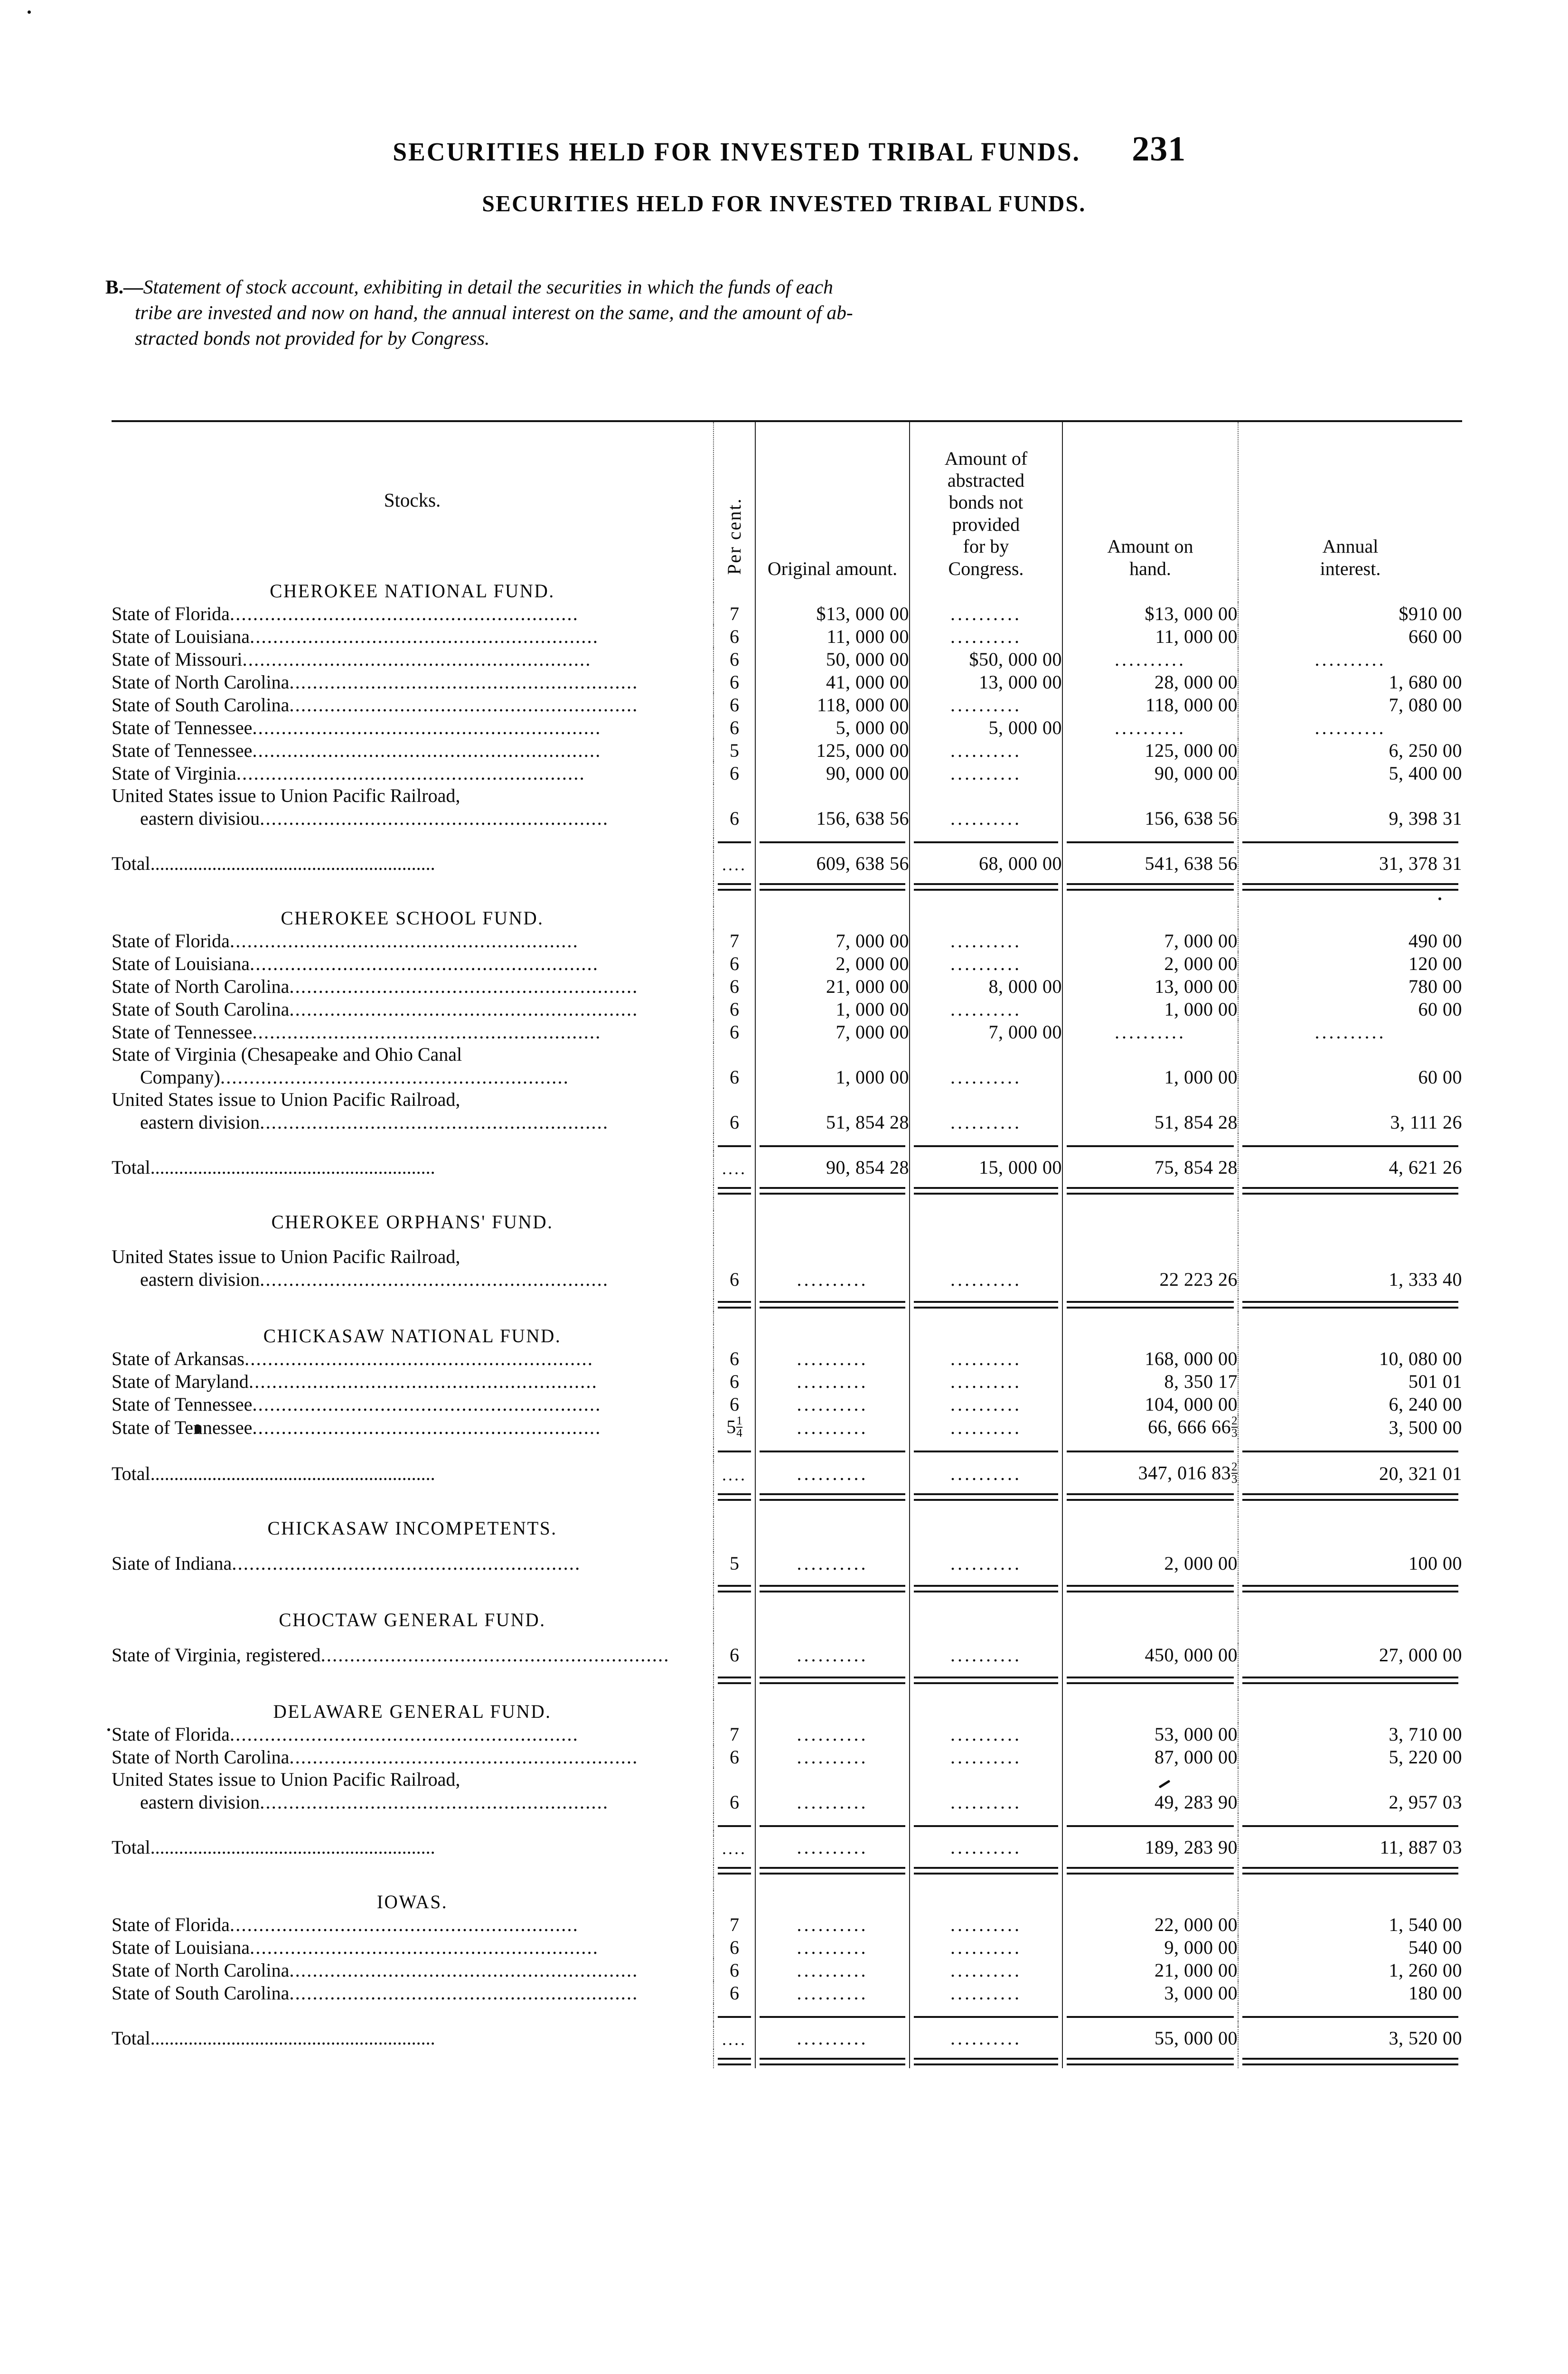 The height and width of the screenshot is (2374, 1568). Describe the element at coordinates (833, 1167) in the screenshot. I see `cell-value: 90, 854 28` at that location.